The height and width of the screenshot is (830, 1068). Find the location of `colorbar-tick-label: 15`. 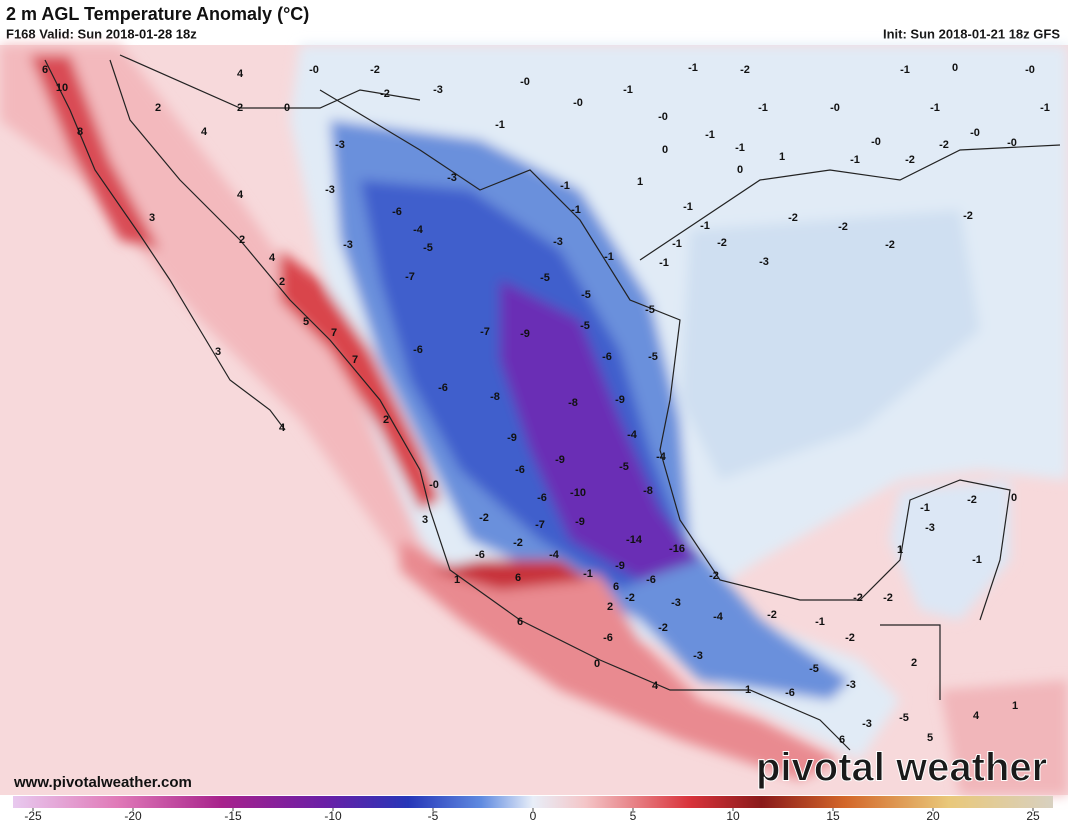

colorbar-tick-label: 15 is located at coordinates (833, 816).